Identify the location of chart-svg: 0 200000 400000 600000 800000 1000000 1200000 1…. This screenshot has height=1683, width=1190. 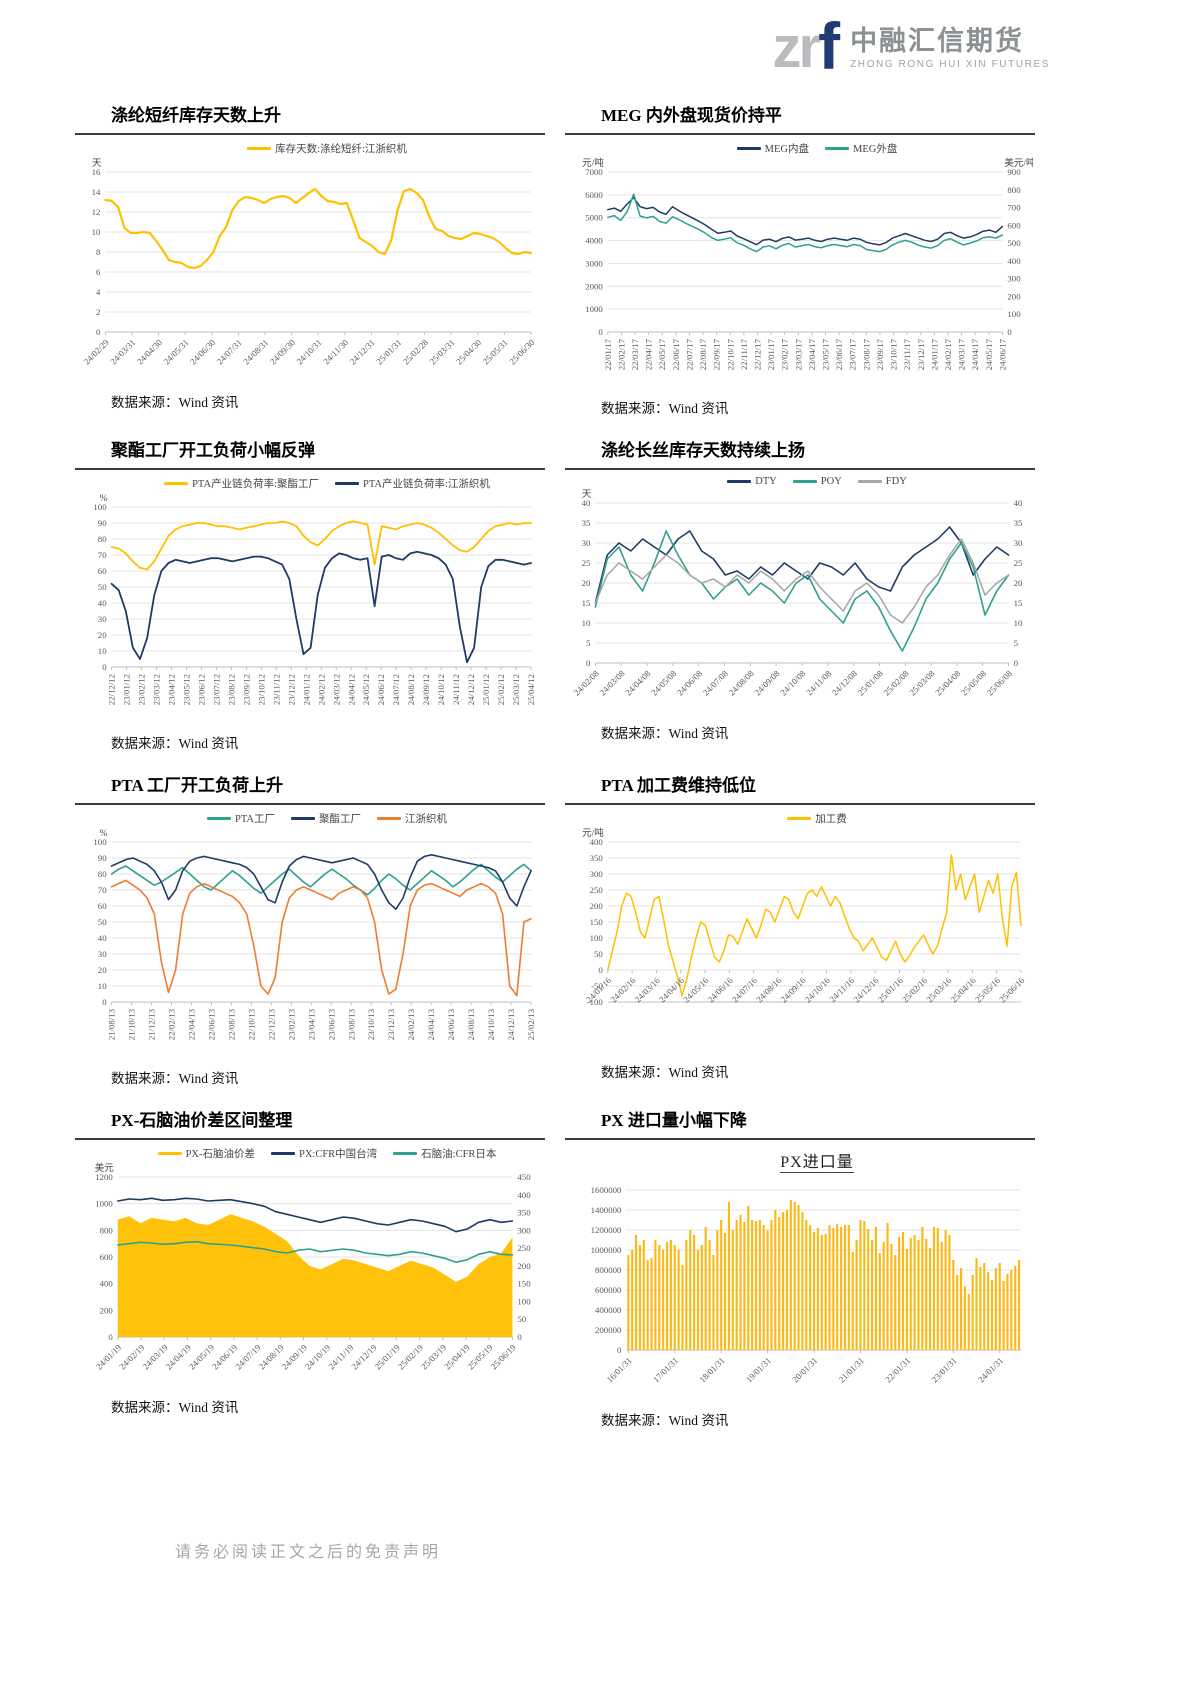
(806, 1285).